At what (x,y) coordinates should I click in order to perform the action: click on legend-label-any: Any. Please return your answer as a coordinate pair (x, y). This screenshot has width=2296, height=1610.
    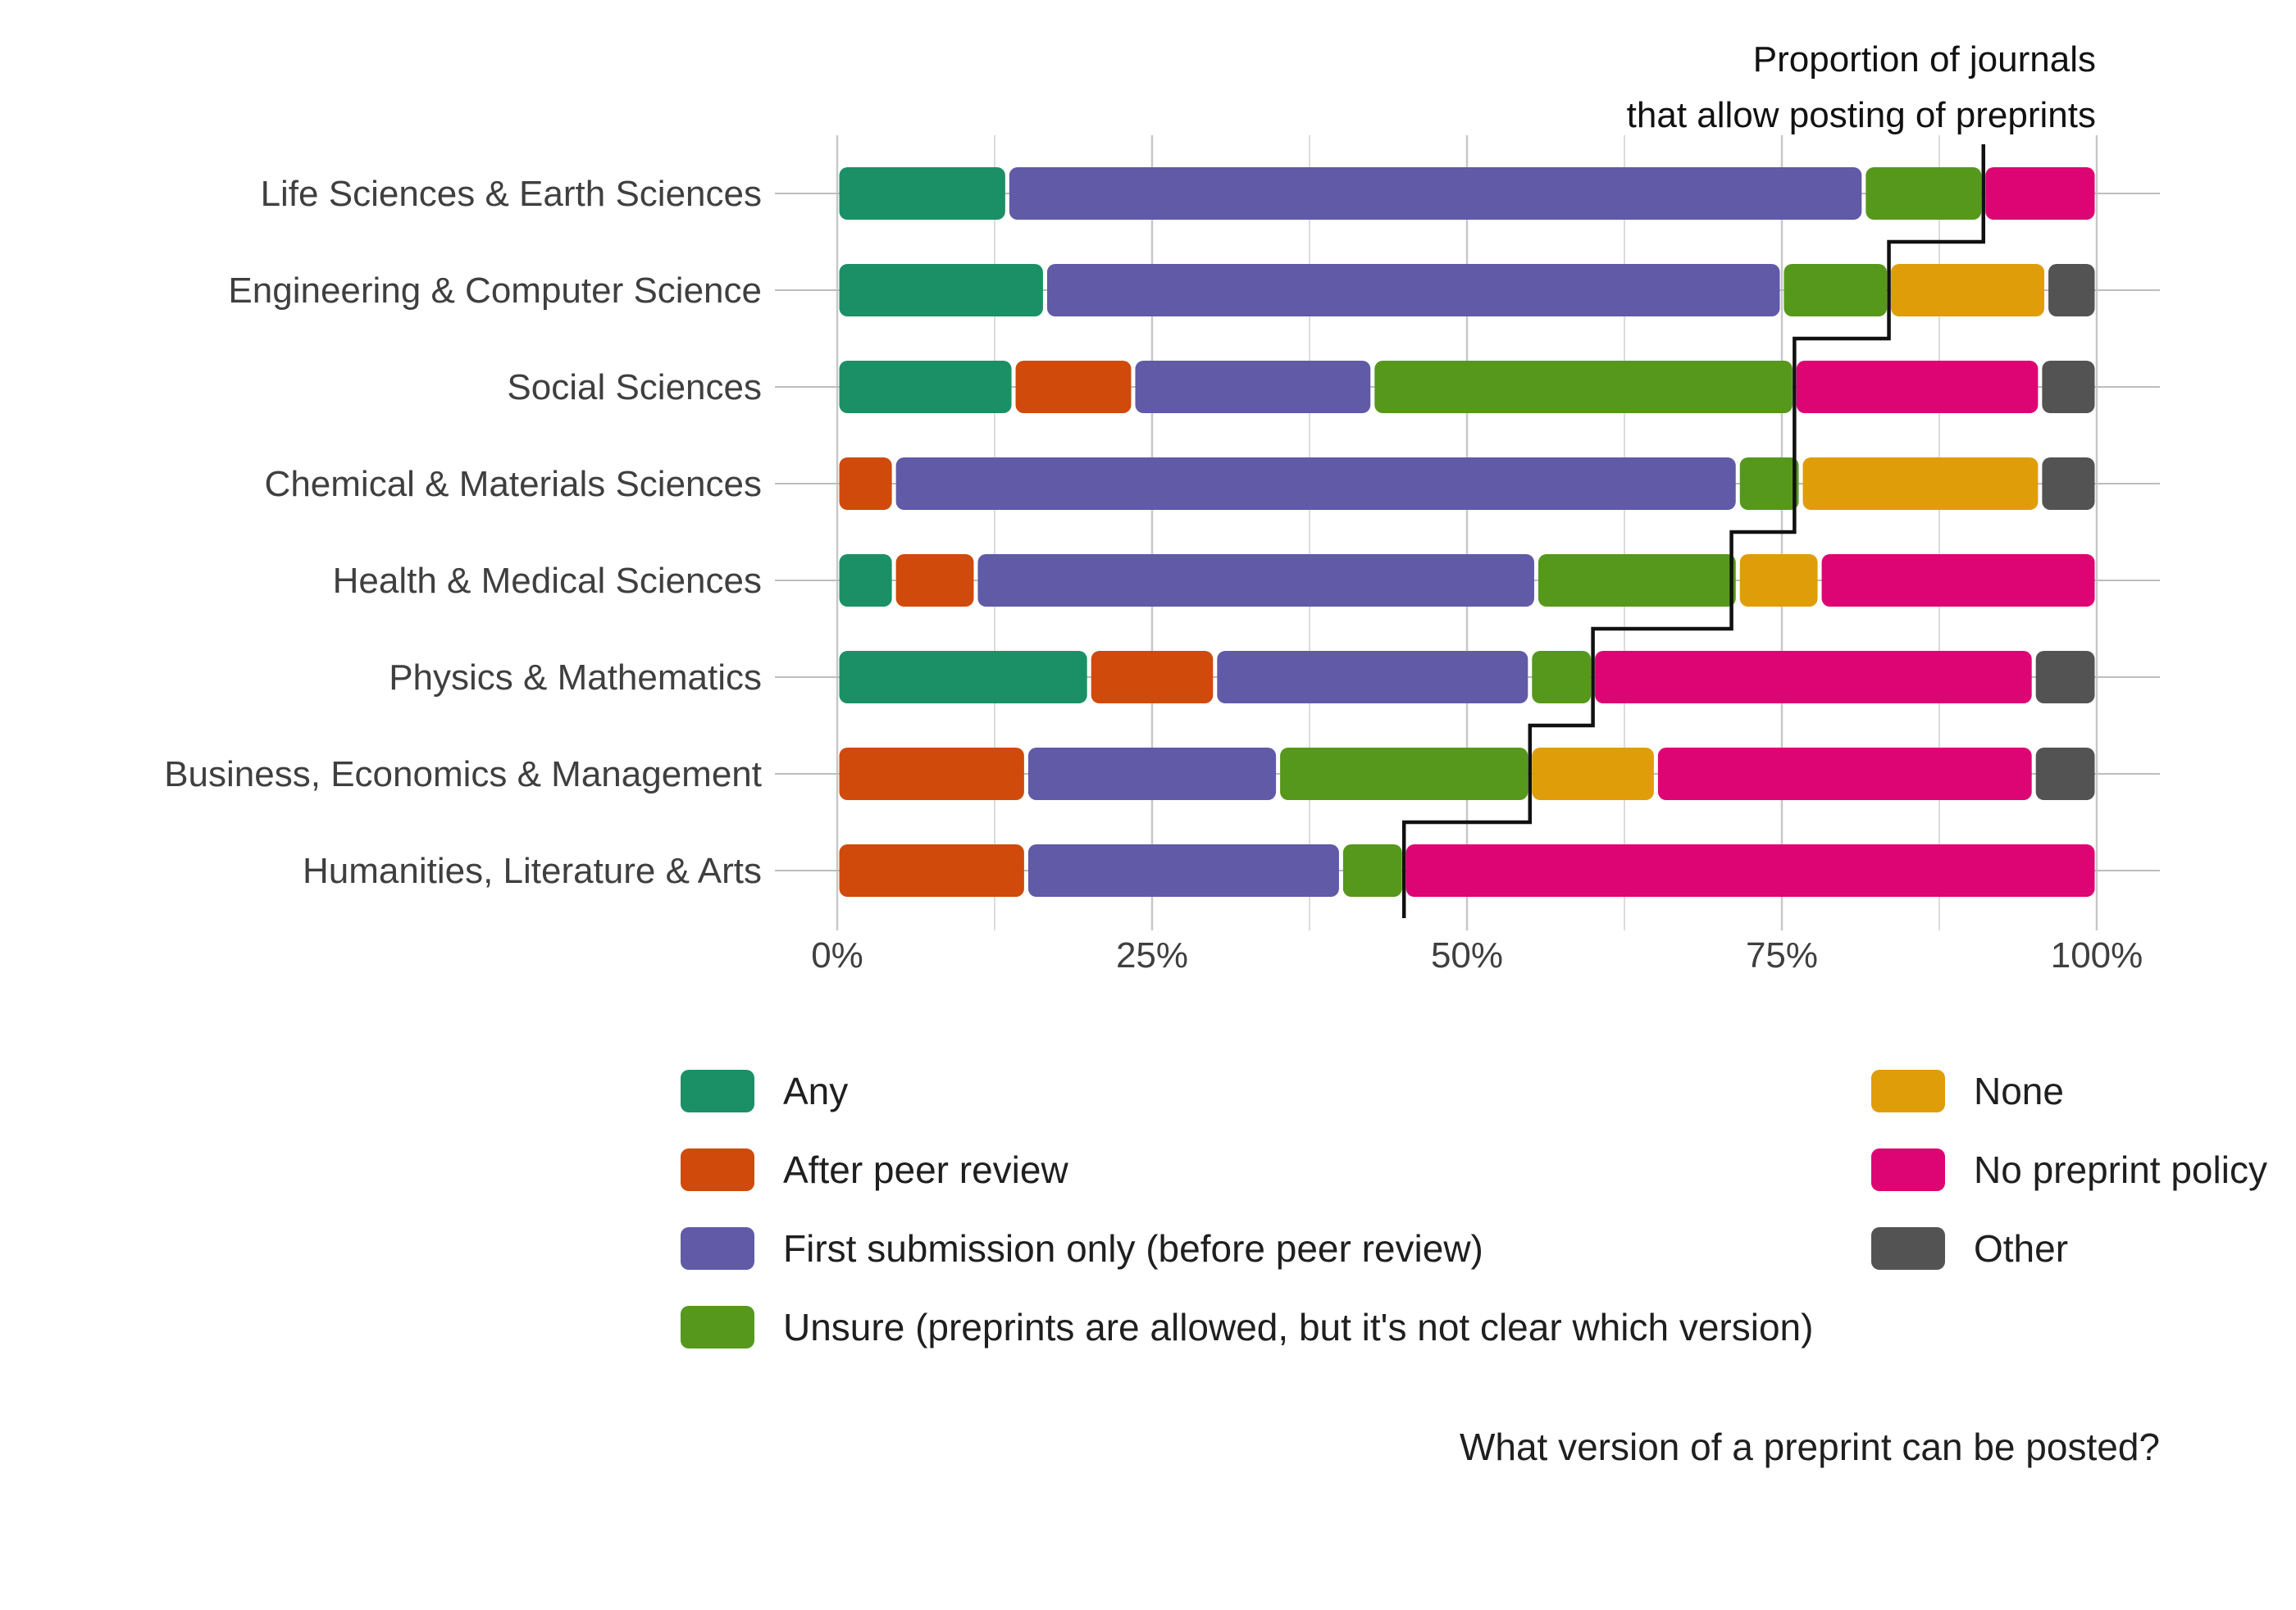
    Looking at the image, I should click on (815, 1091).